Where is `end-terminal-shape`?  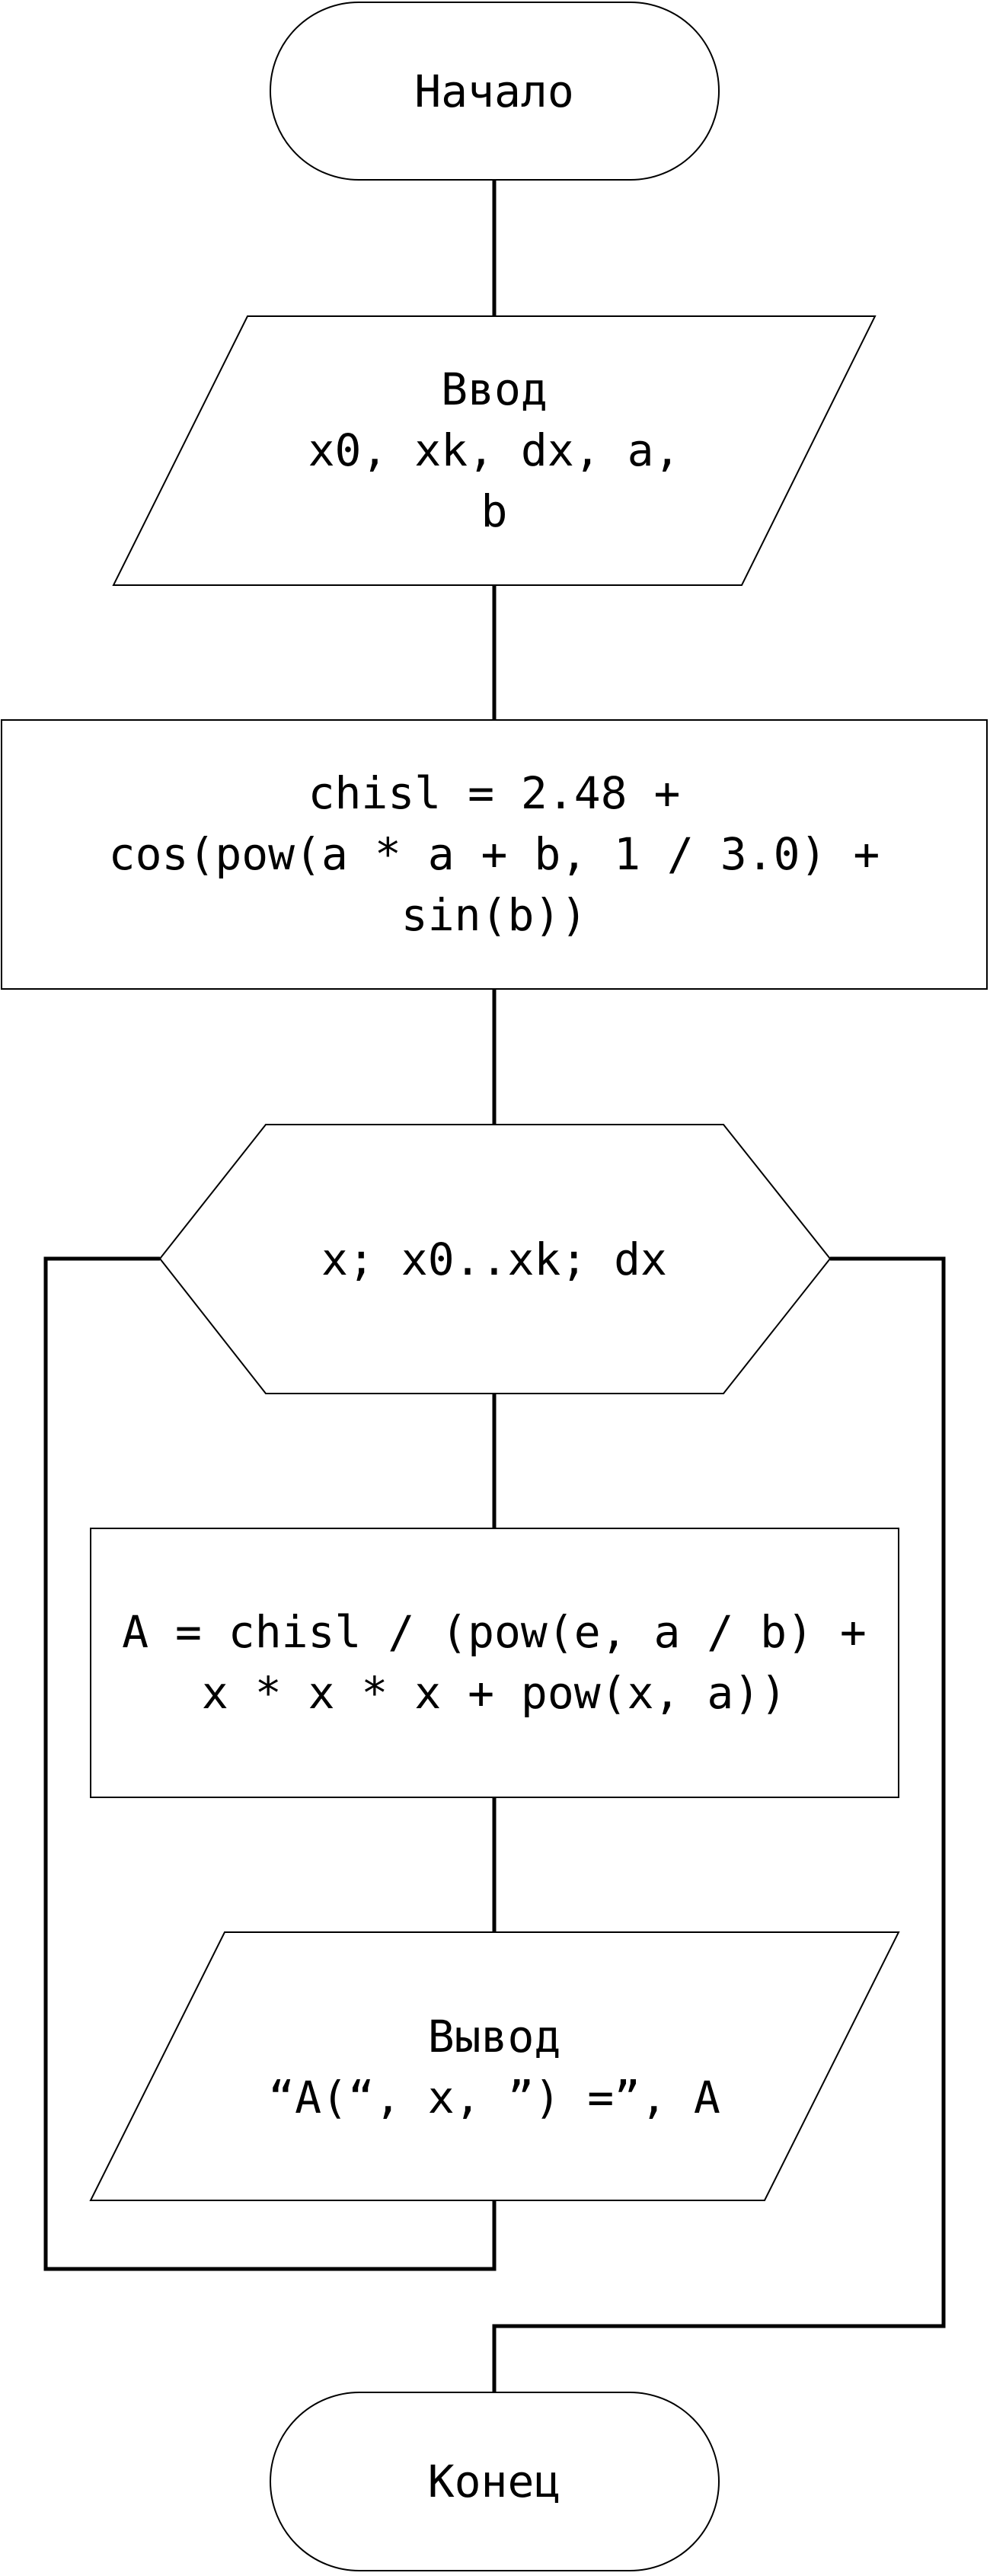 end-terminal-shape is located at coordinates (495, 2481).